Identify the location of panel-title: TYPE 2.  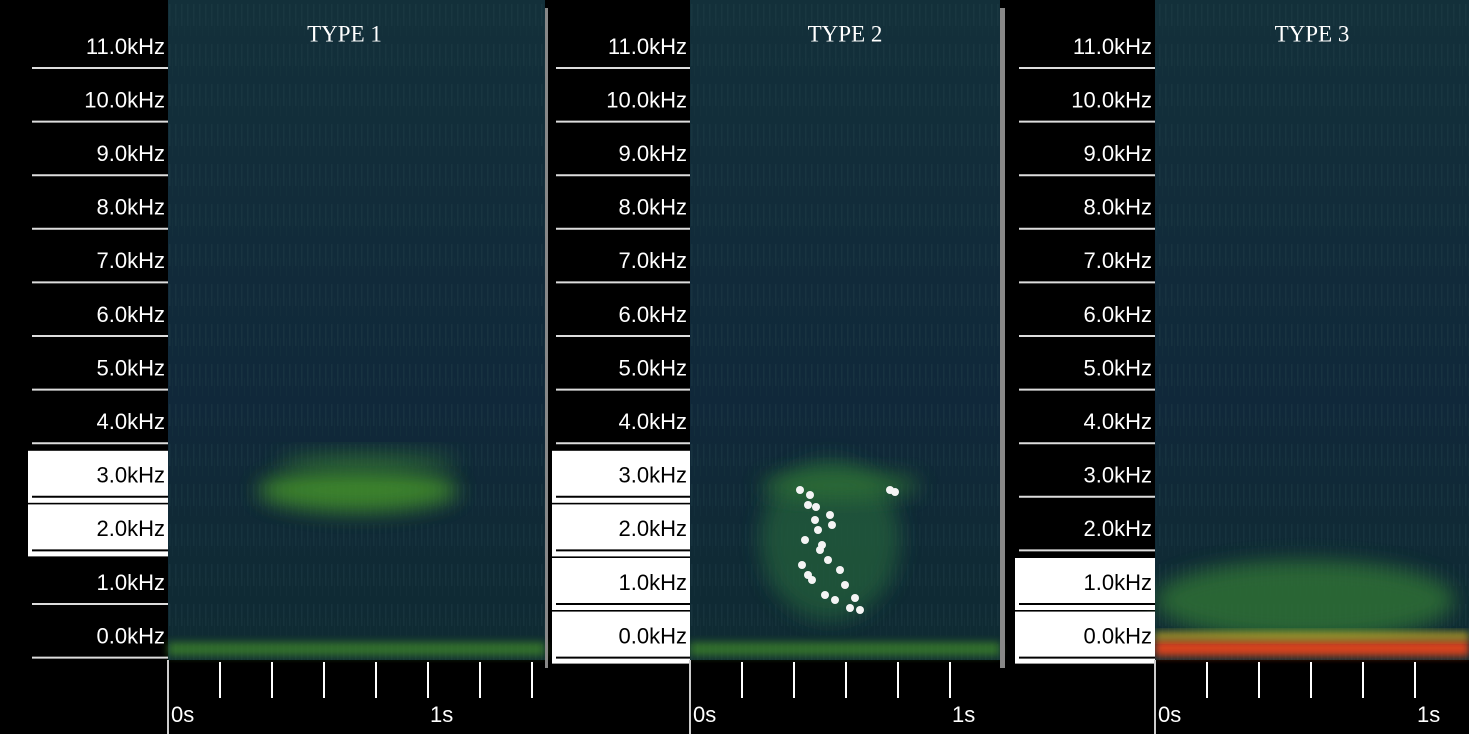
(845, 33).